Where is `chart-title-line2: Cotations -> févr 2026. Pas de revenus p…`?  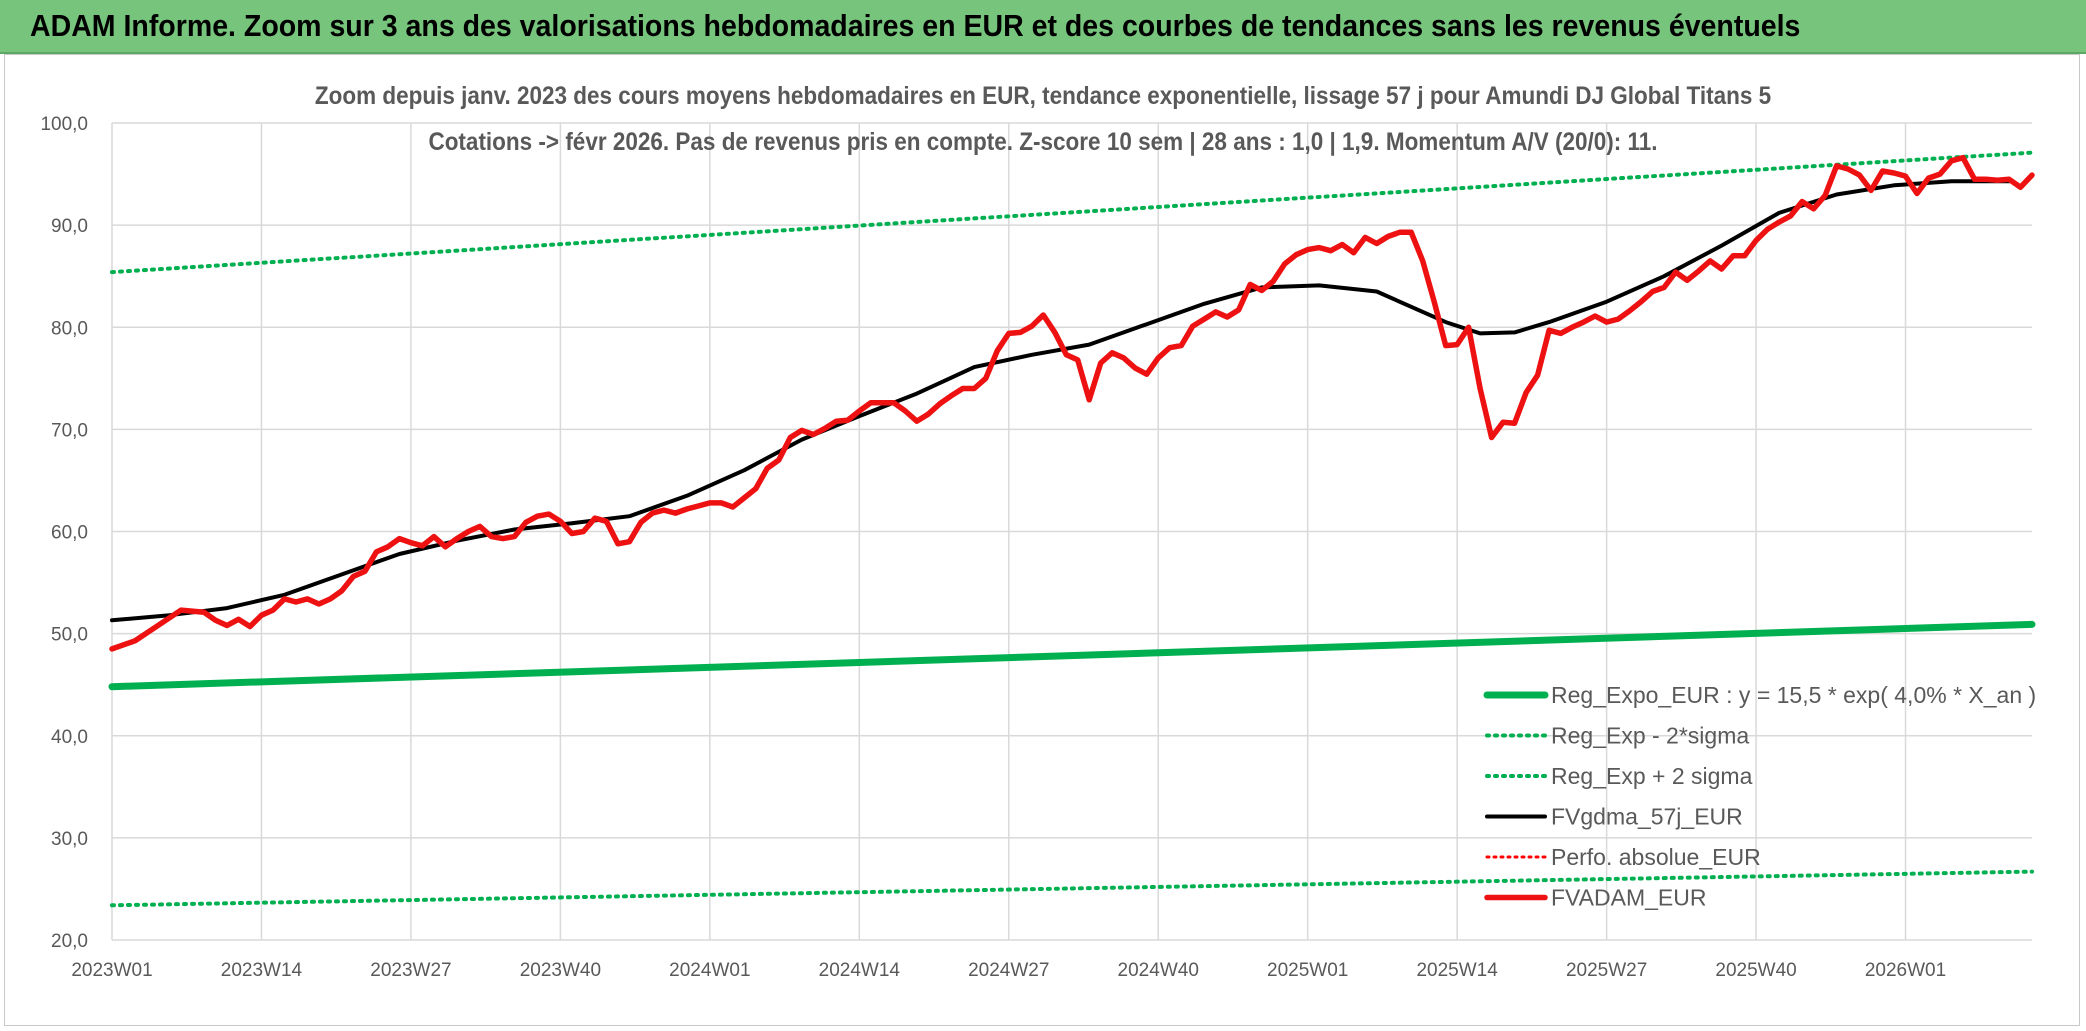
chart-title-line2: Cotations -> févr 2026. Pas de revenus p… is located at coordinates (1043, 142).